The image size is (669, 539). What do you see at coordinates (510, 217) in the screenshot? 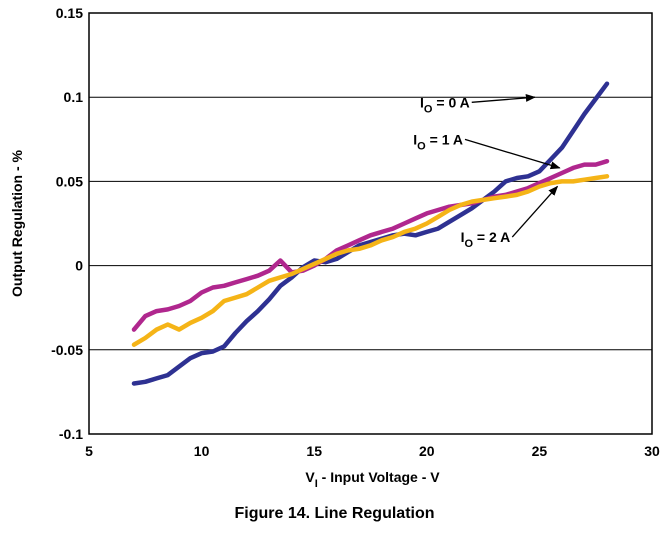
I see `series-label-2: IO = 2 A` at bounding box center [510, 217].